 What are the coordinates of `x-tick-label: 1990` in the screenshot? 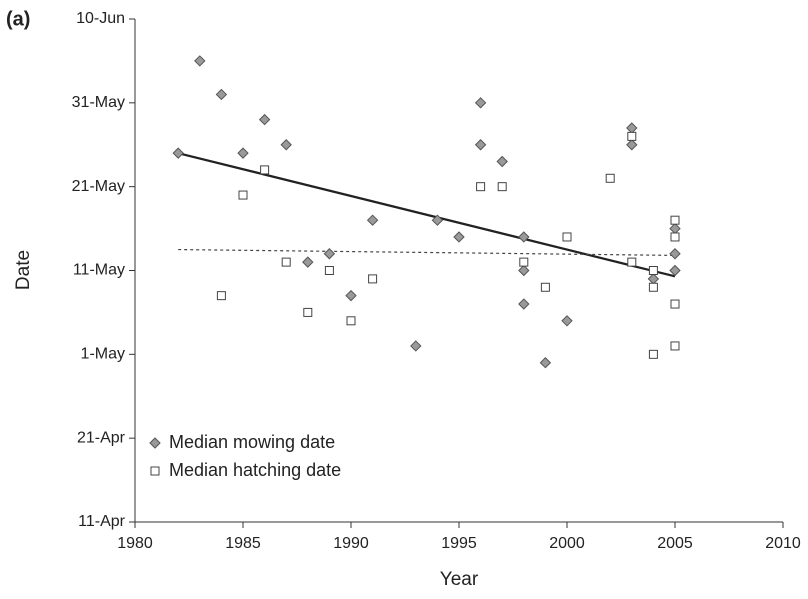 It's located at (351, 543).